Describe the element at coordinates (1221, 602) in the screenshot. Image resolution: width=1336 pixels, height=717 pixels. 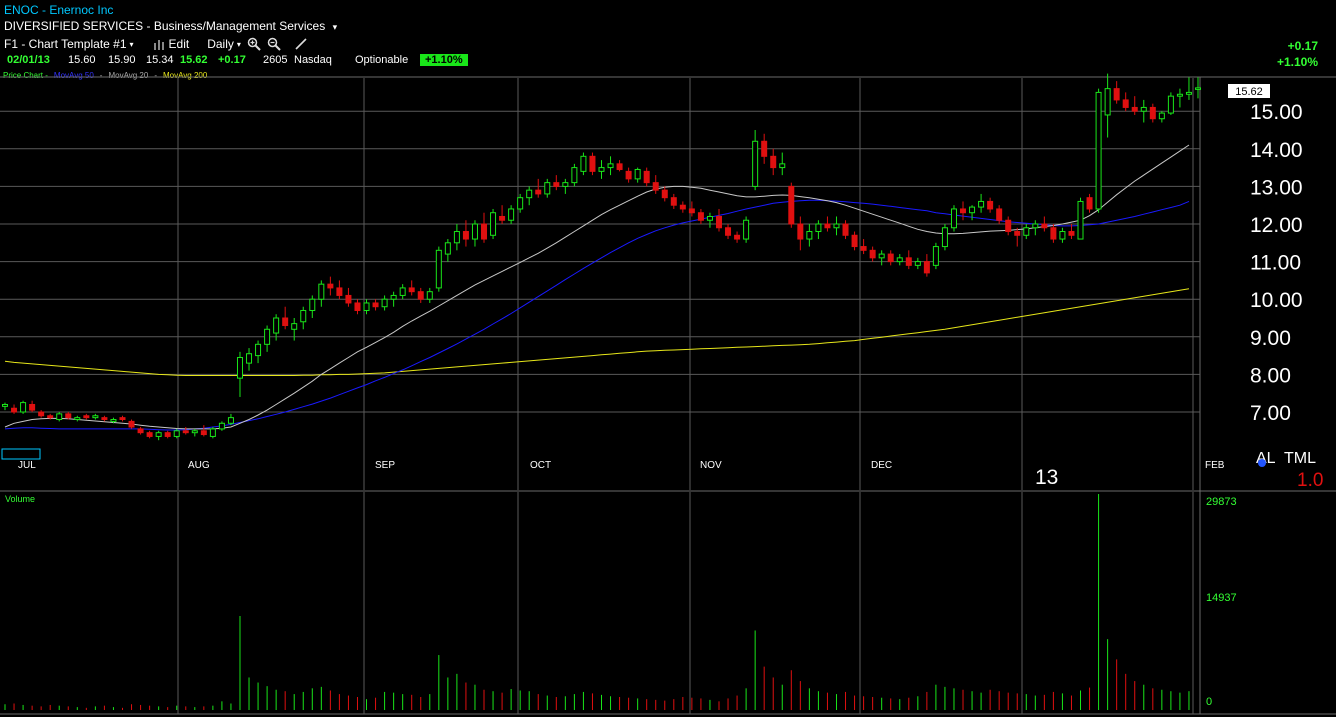
I see `volume-axis: 29873 14937 0` at that location.